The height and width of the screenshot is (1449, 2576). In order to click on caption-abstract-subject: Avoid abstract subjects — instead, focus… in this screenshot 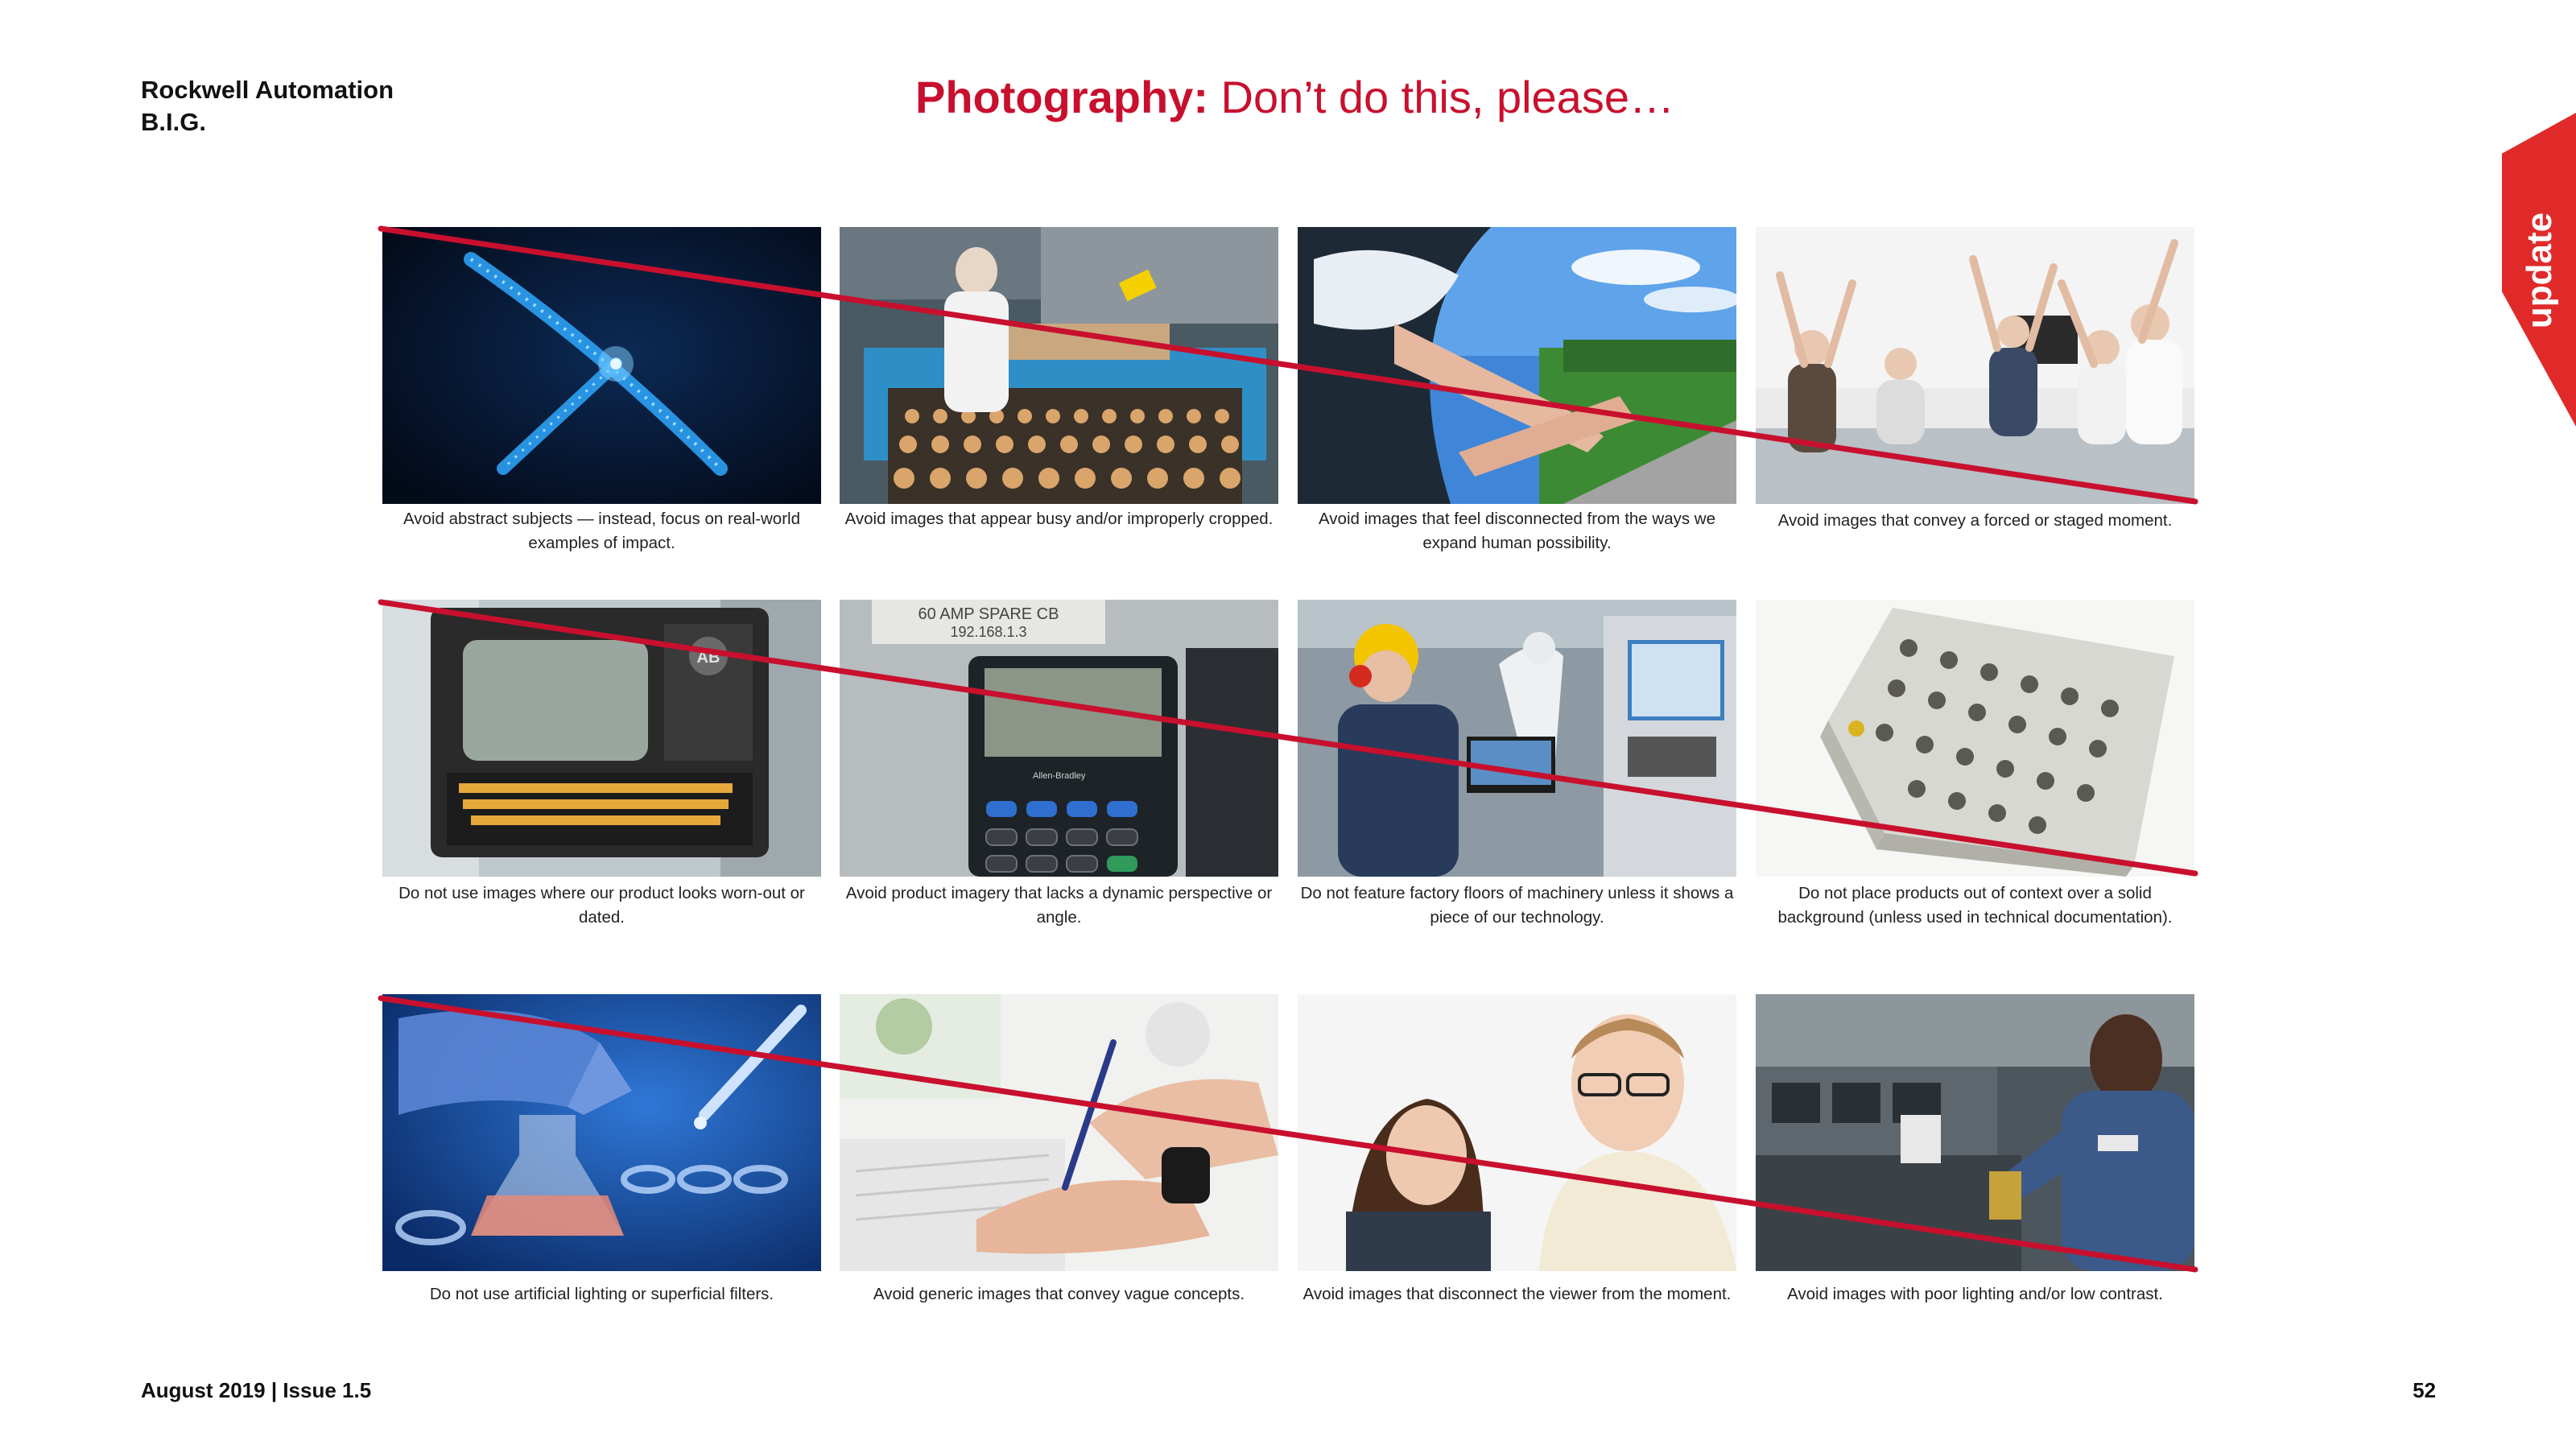, I will do `click(601, 531)`.